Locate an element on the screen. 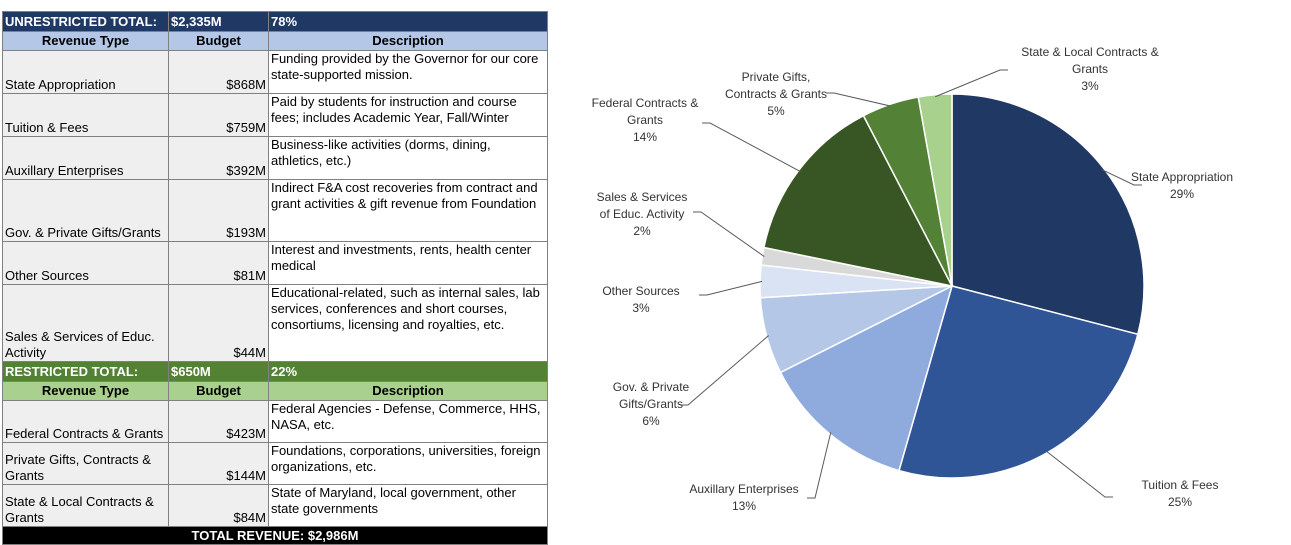  slice-name: Other Sources is located at coordinates (640, 291).